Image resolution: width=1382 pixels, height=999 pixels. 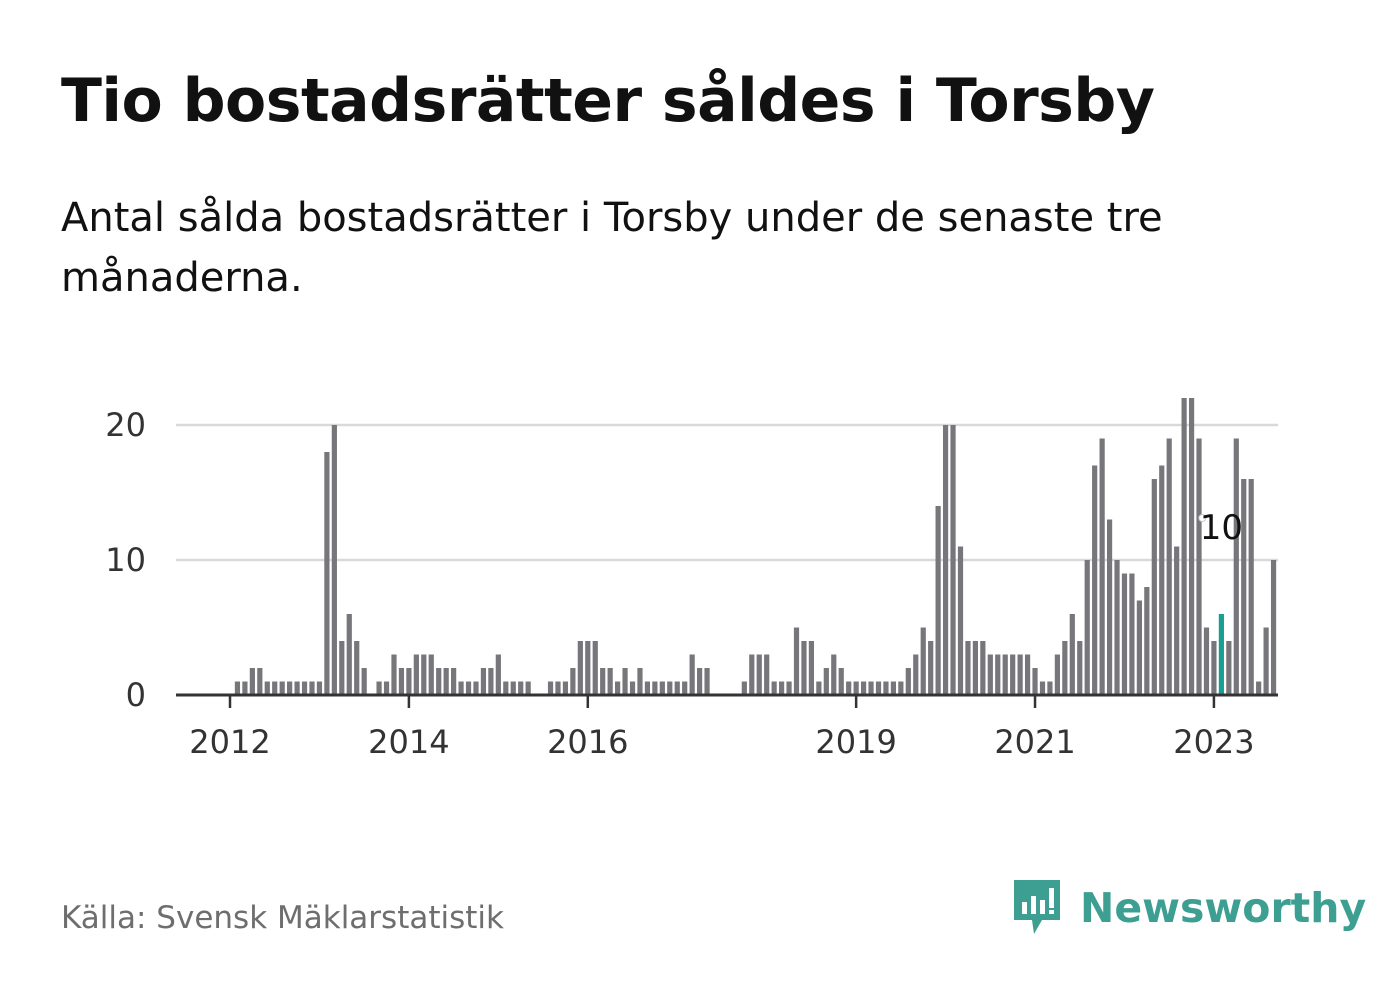 I want to click on x-tick-2016: 2016, so click(x=587, y=742).